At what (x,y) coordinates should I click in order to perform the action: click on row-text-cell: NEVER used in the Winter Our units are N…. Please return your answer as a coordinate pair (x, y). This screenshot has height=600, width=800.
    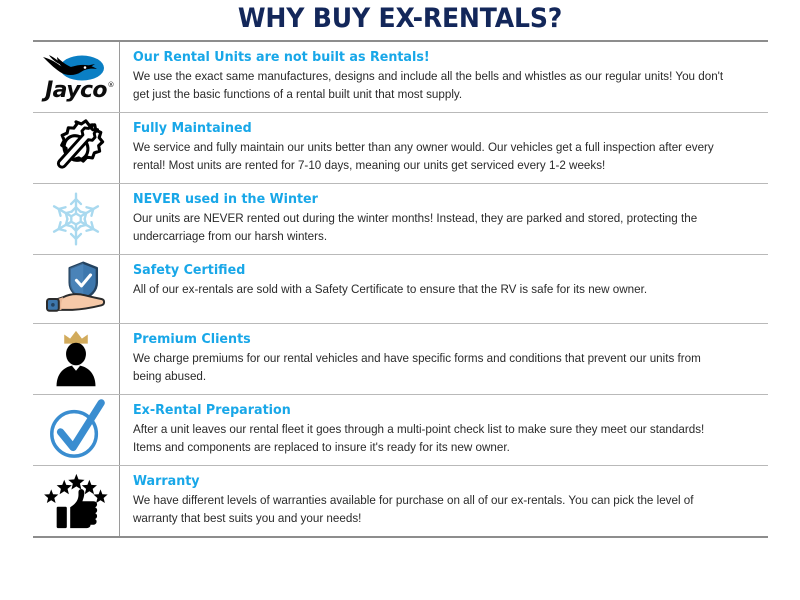
    Looking at the image, I should click on (443, 219).